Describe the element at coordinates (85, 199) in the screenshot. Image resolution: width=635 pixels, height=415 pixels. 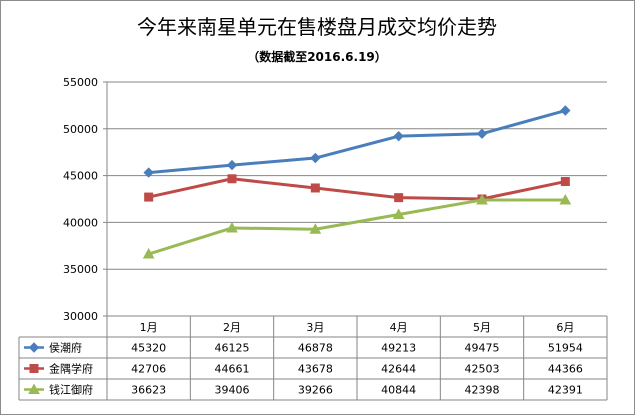
I see `y-axis: 30000 35000 40000 45000 50000 55000` at that location.